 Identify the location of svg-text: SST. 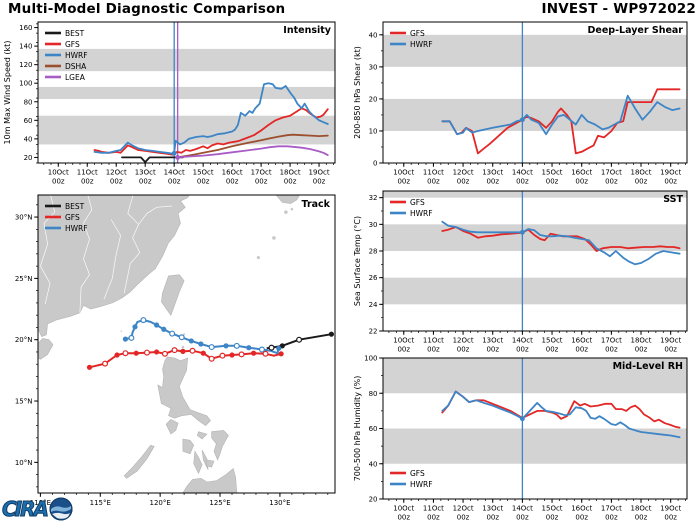
(673, 199).